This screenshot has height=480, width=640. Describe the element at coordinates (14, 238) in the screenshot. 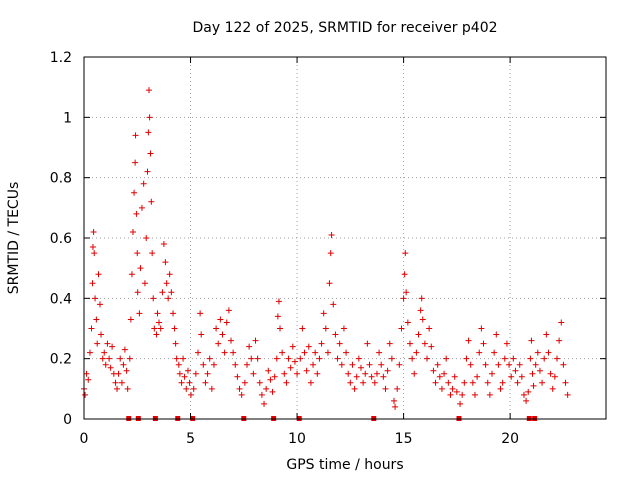

I see `y-axis-label: SRMTID / TECUs` at that location.